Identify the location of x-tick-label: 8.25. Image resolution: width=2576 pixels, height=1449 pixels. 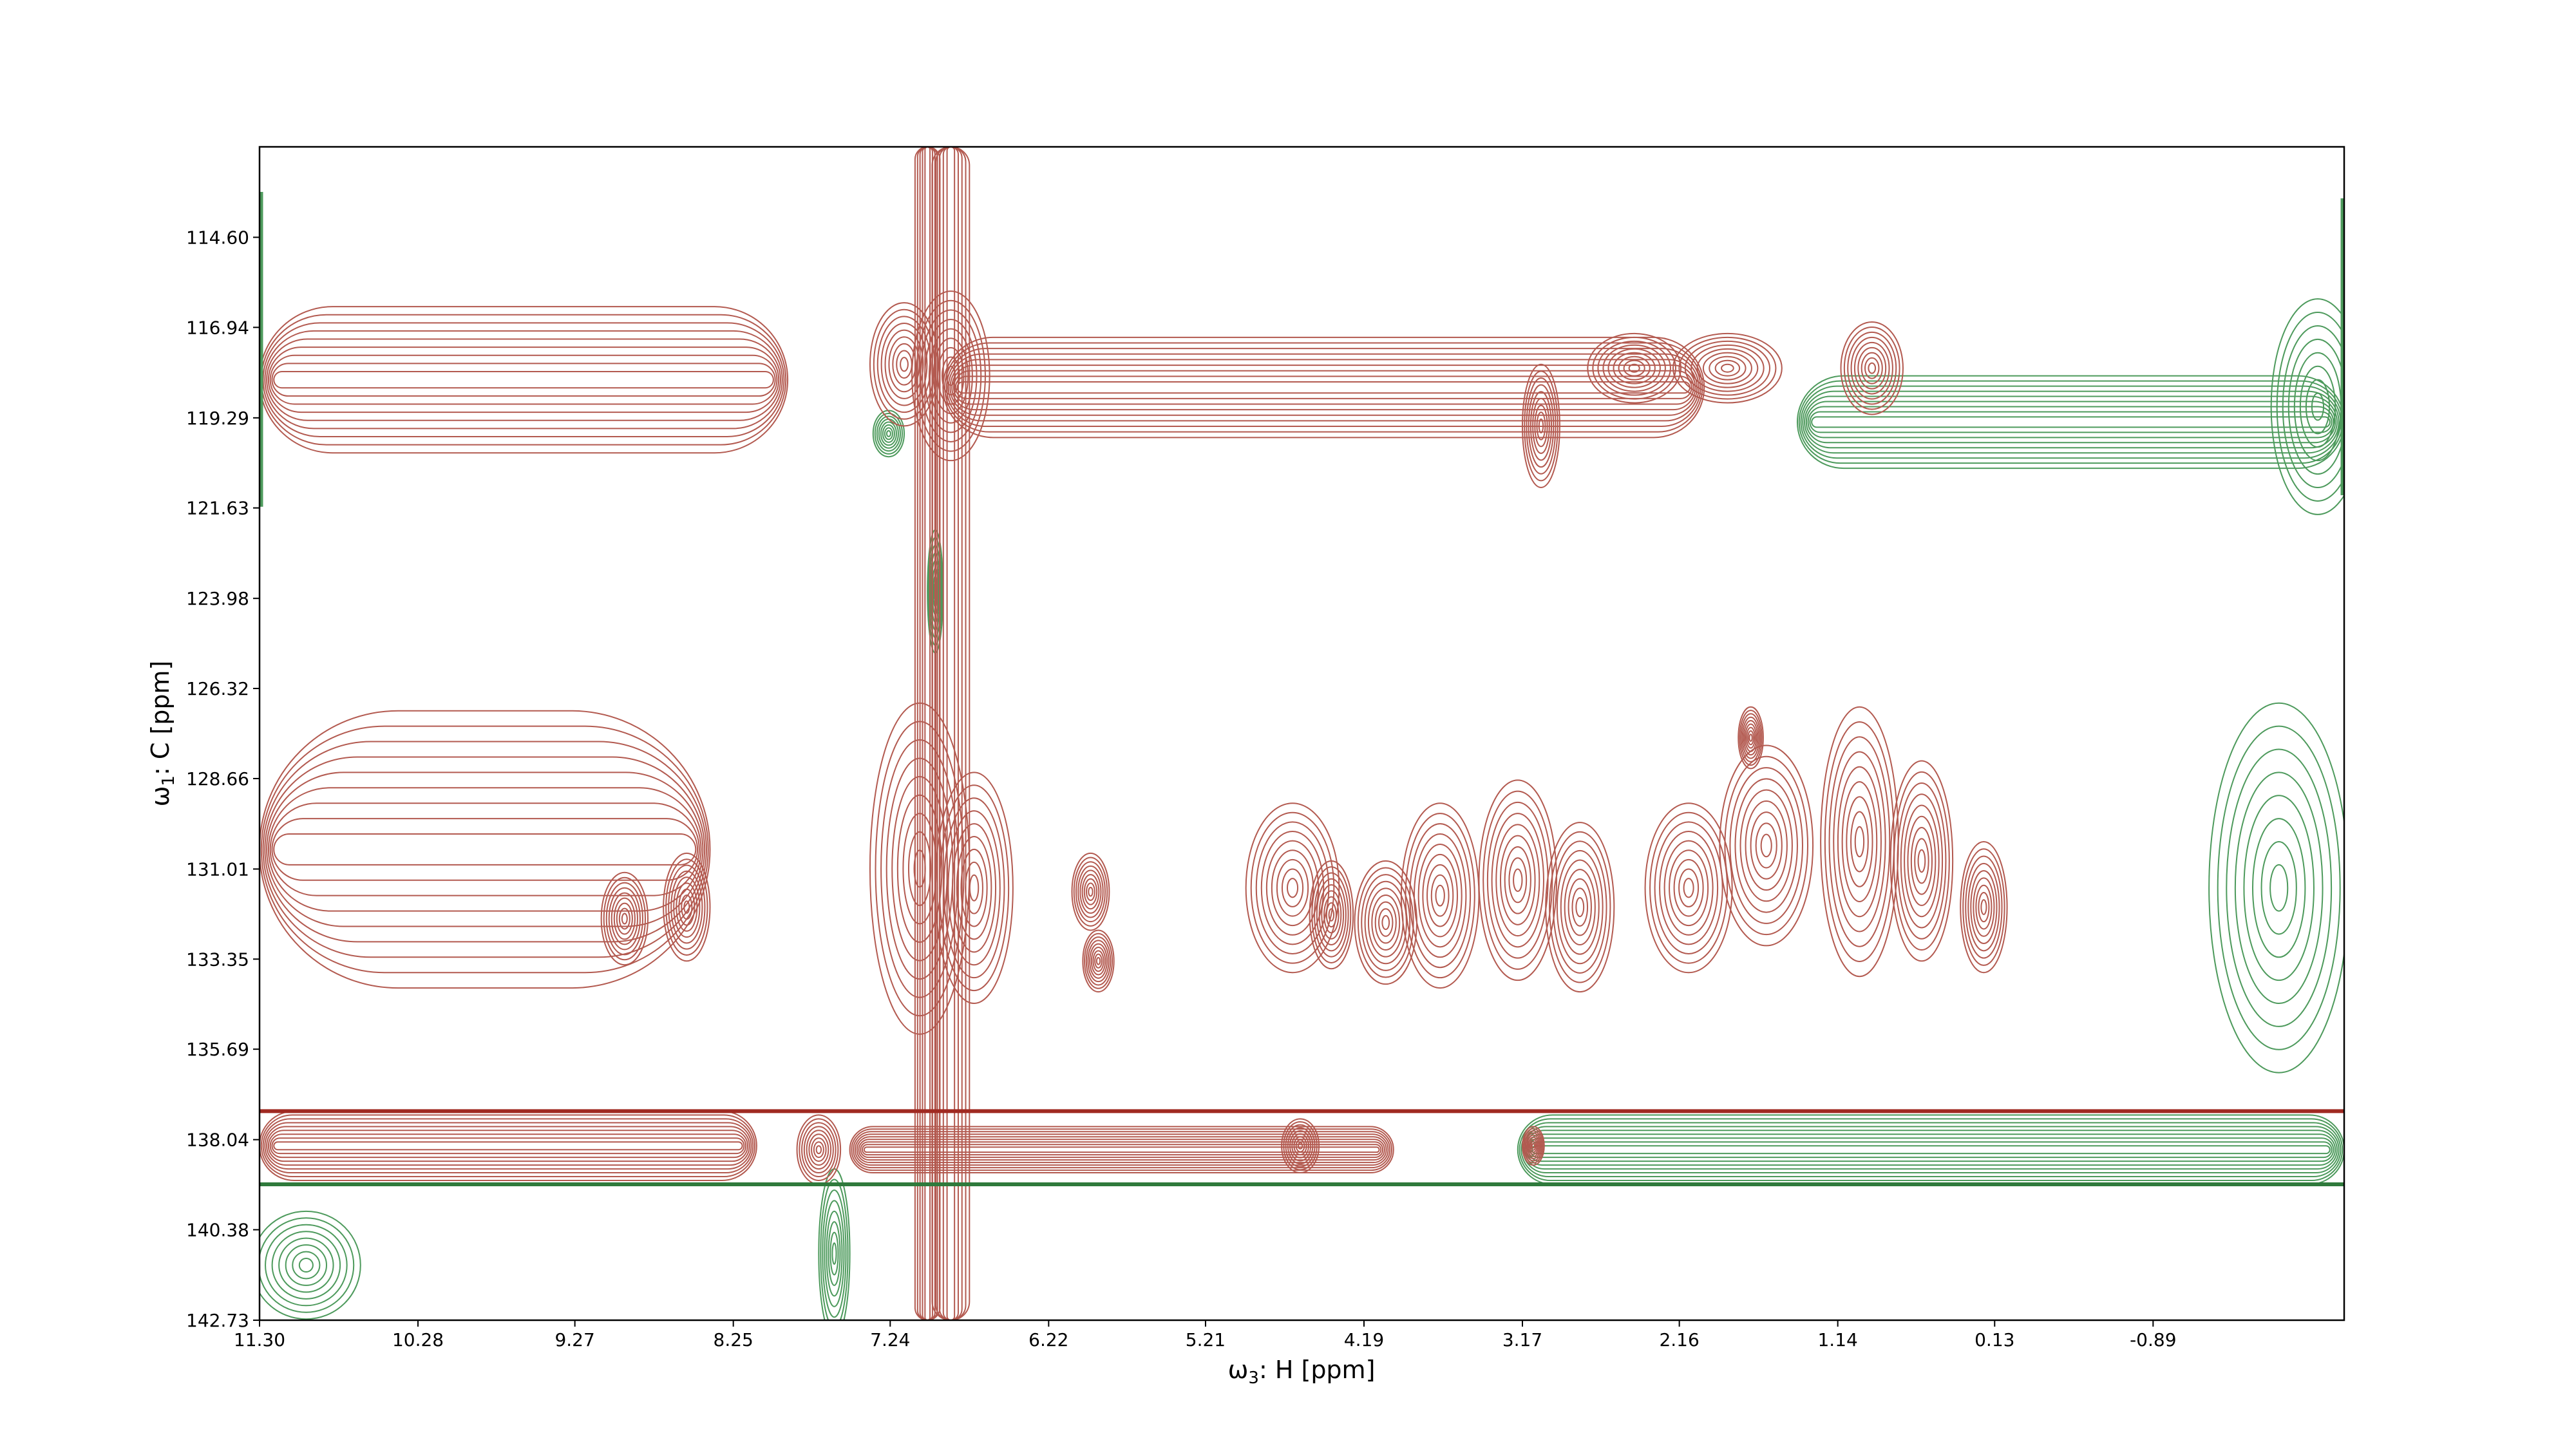
(733, 1339).